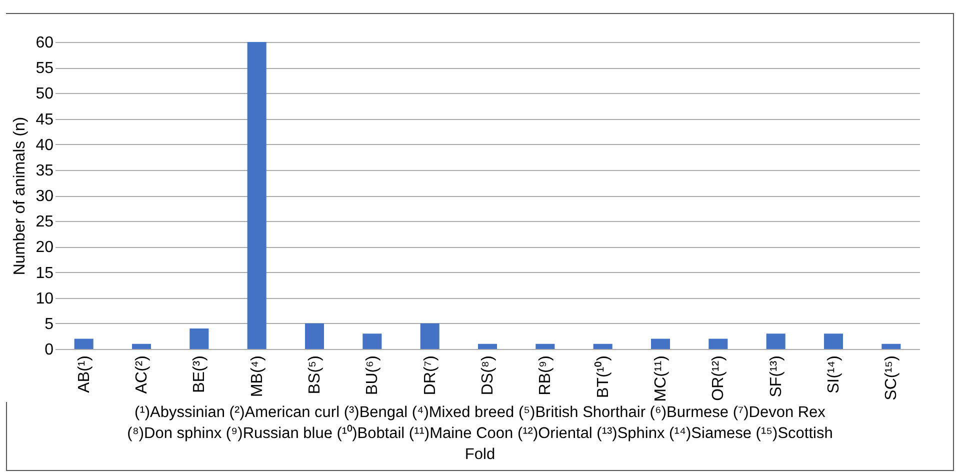 The image size is (963, 475). I want to click on x-tick-label: BT(¹⁰), so click(603, 377).